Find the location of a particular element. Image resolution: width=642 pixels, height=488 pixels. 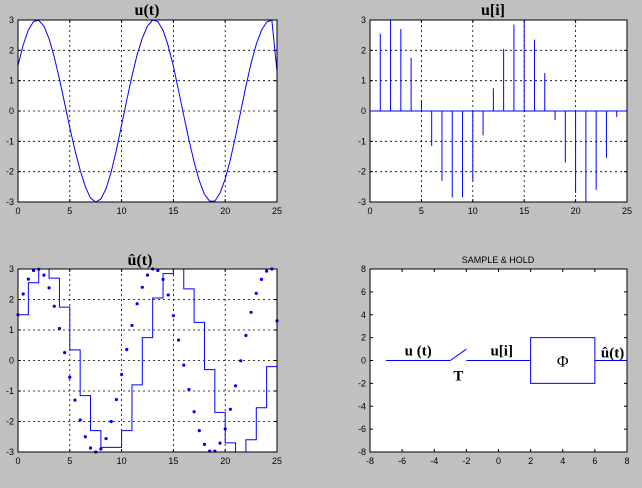

y-tick-label: -8 is located at coordinates (362, 452).